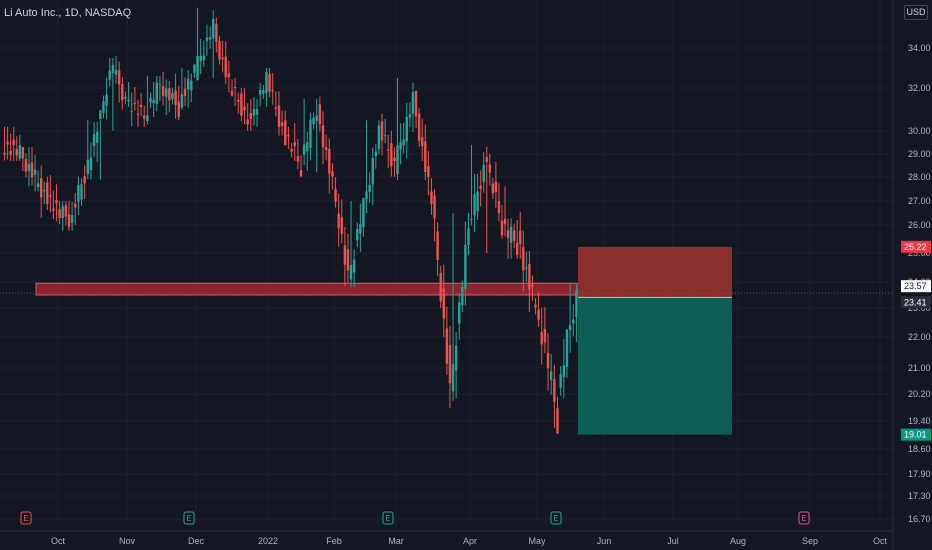 This screenshot has width=932, height=550. I want to click on entry-price-label-box, so click(916, 302).